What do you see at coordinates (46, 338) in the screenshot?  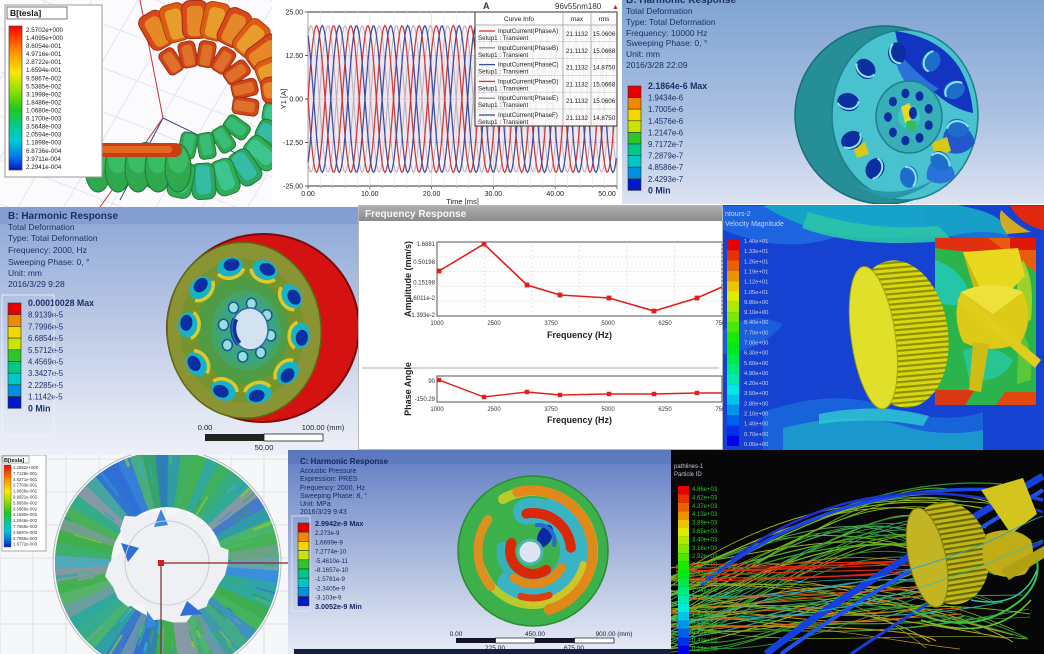 I see `svg-text: 6.6854e-5` at bounding box center [46, 338].